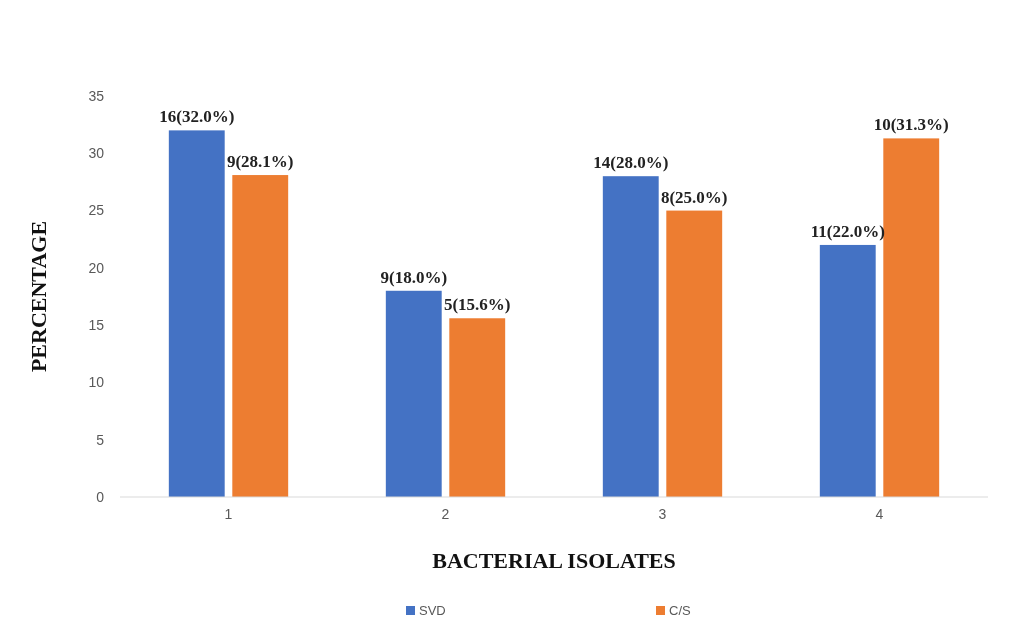  Describe the element at coordinates (680, 610) in the screenshot. I see `legend-label: C/S` at that location.